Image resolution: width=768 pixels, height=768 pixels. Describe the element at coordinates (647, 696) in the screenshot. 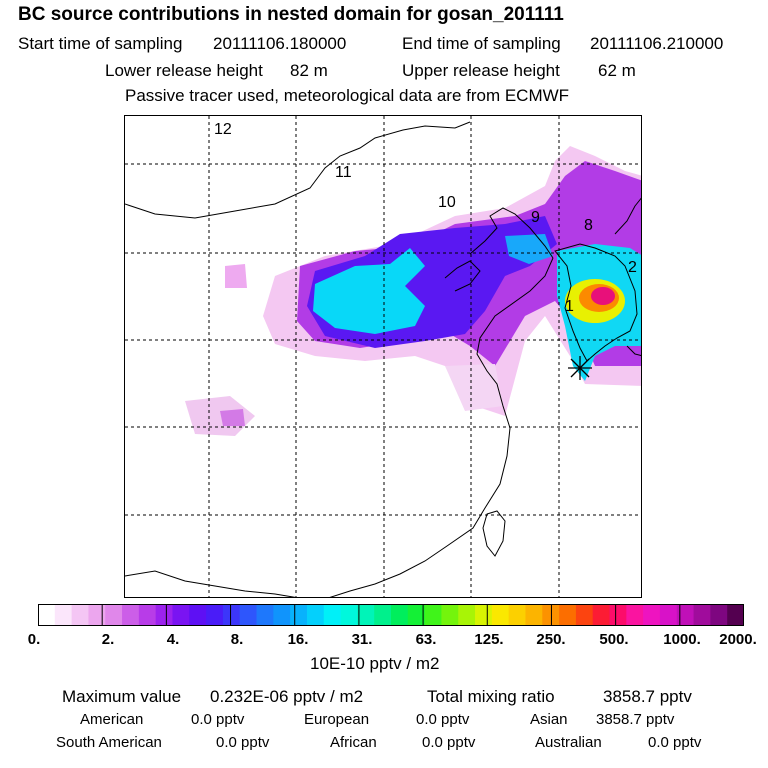

I see `total-mixing-value: 3858.7 pptv` at that location.